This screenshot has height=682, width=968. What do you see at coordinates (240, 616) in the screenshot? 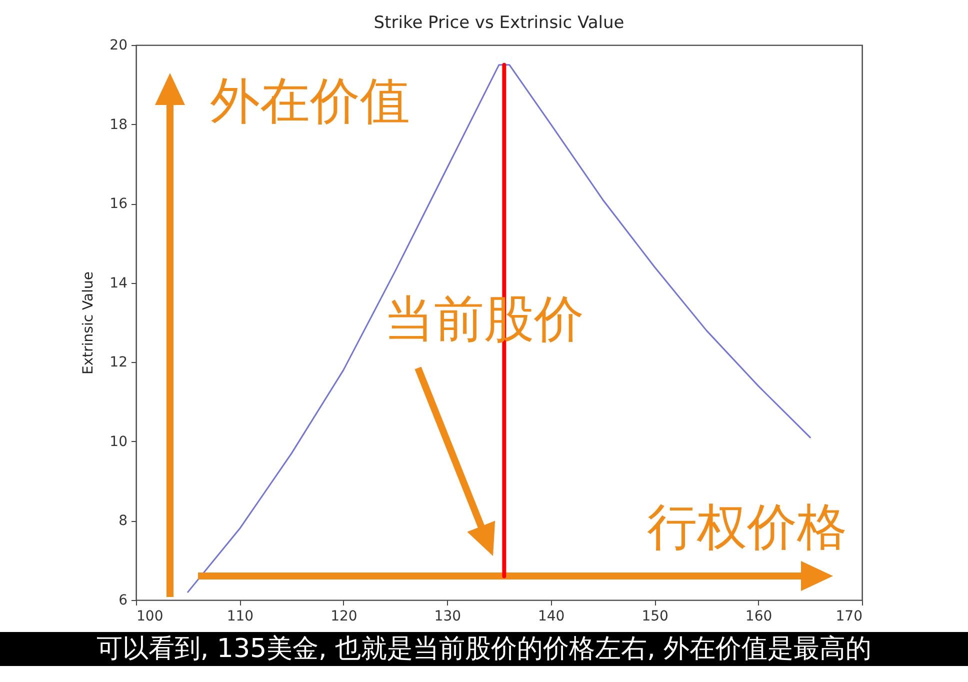
I see `x-tick-label: 110` at bounding box center [240, 616].